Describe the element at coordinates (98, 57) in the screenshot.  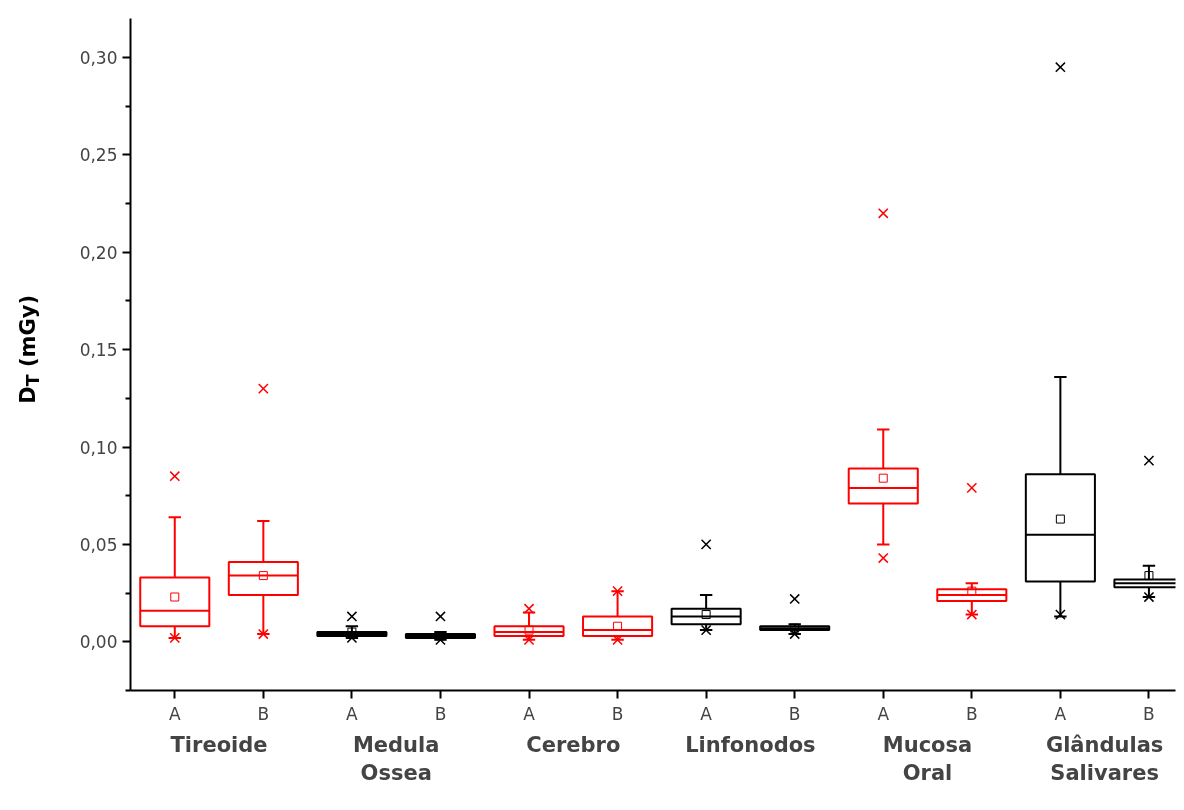
I see `y-tick-label: 0,30` at that location.